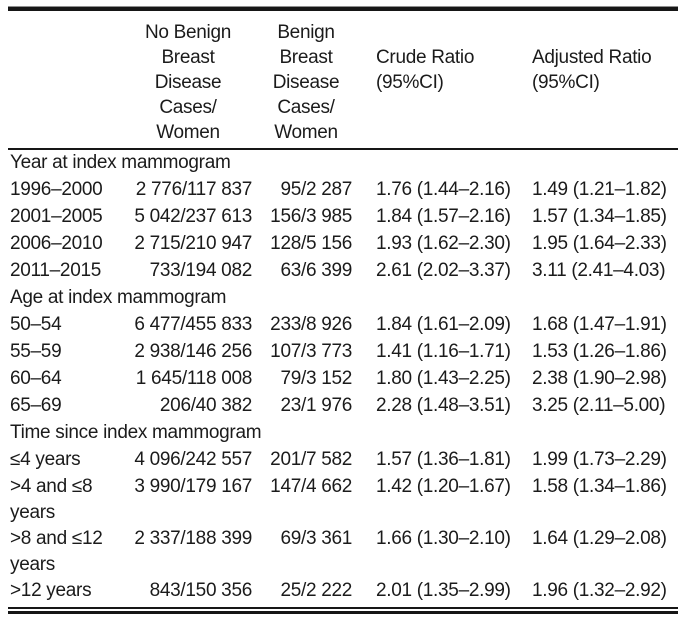  I want to click on cell-bbd: 63/6 399, so click(316, 270).